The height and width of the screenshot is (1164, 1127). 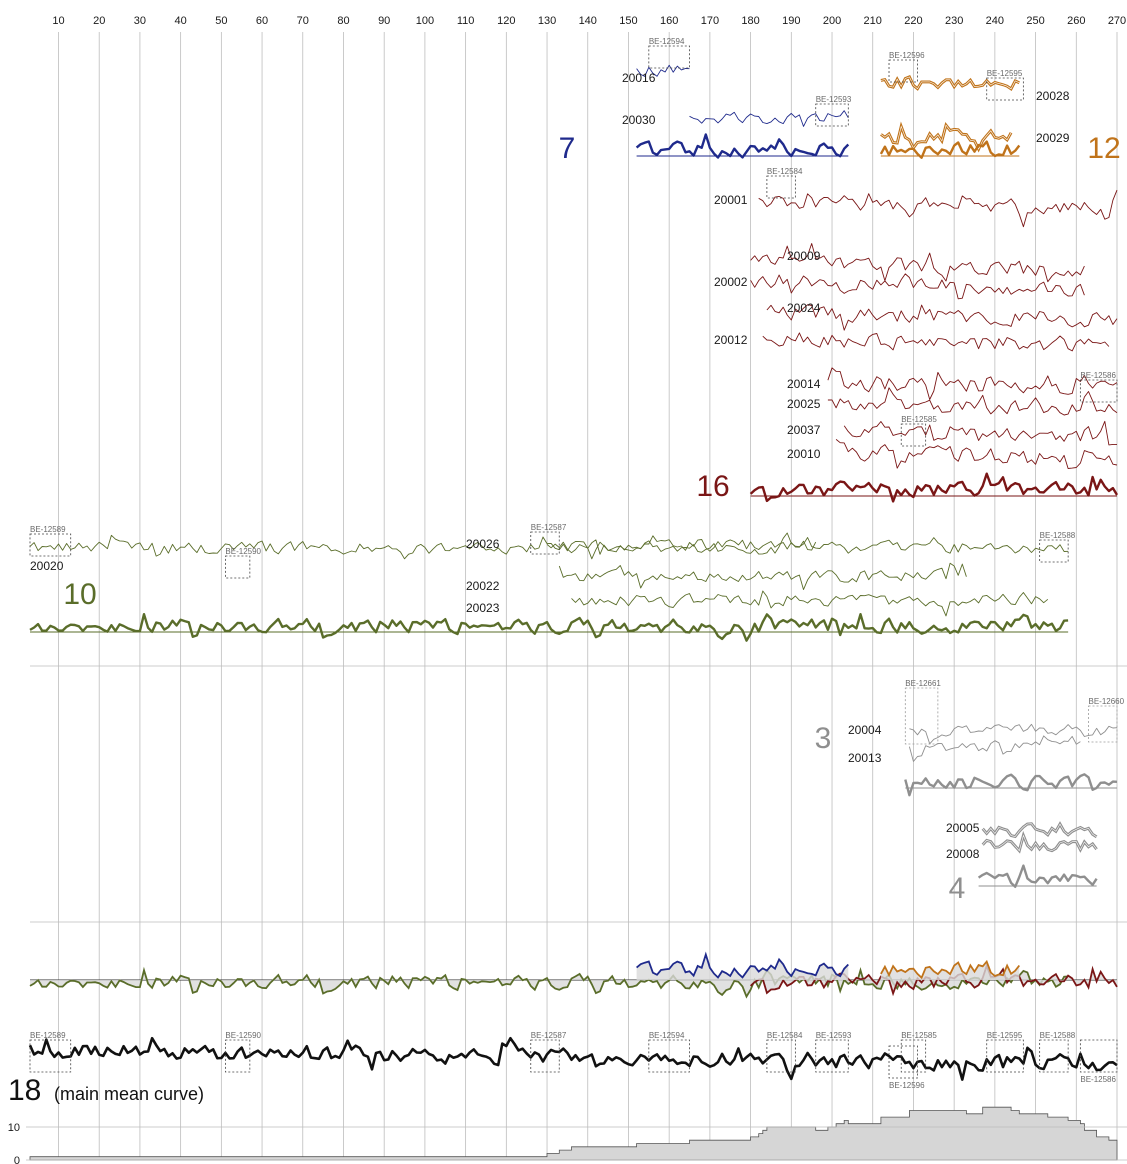 What do you see at coordinates (140, 21) in the screenshot?
I see `x-tick-label: 30` at bounding box center [140, 21].